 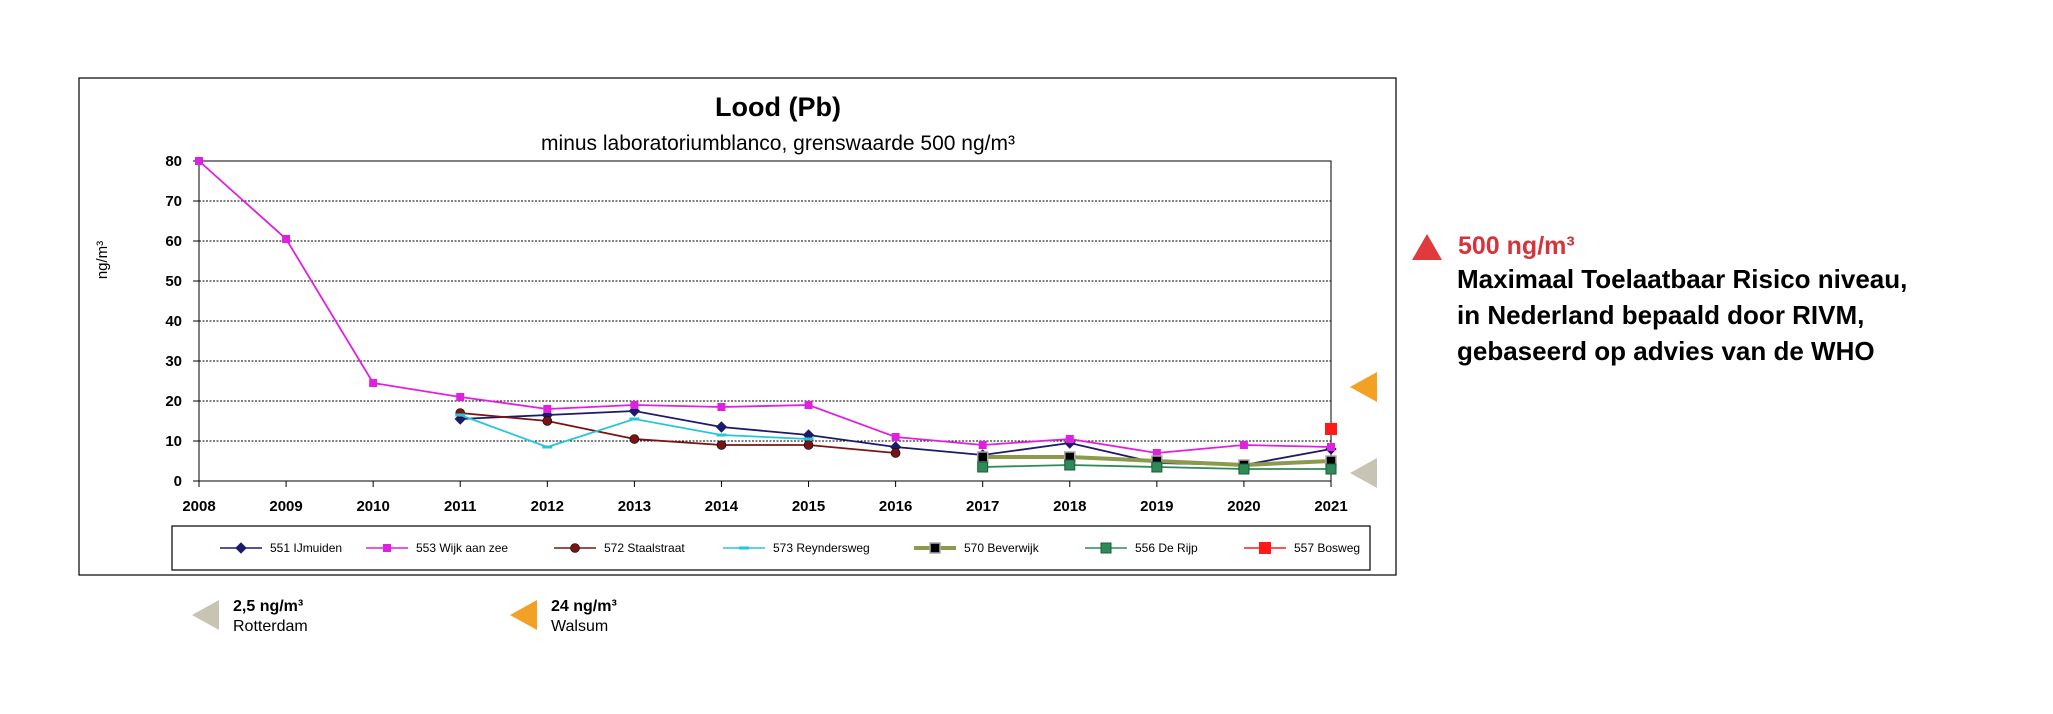 What do you see at coordinates (584, 606) in the screenshot?
I see `walsum-value: 24 ng/m³` at bounding box center [584, 606].